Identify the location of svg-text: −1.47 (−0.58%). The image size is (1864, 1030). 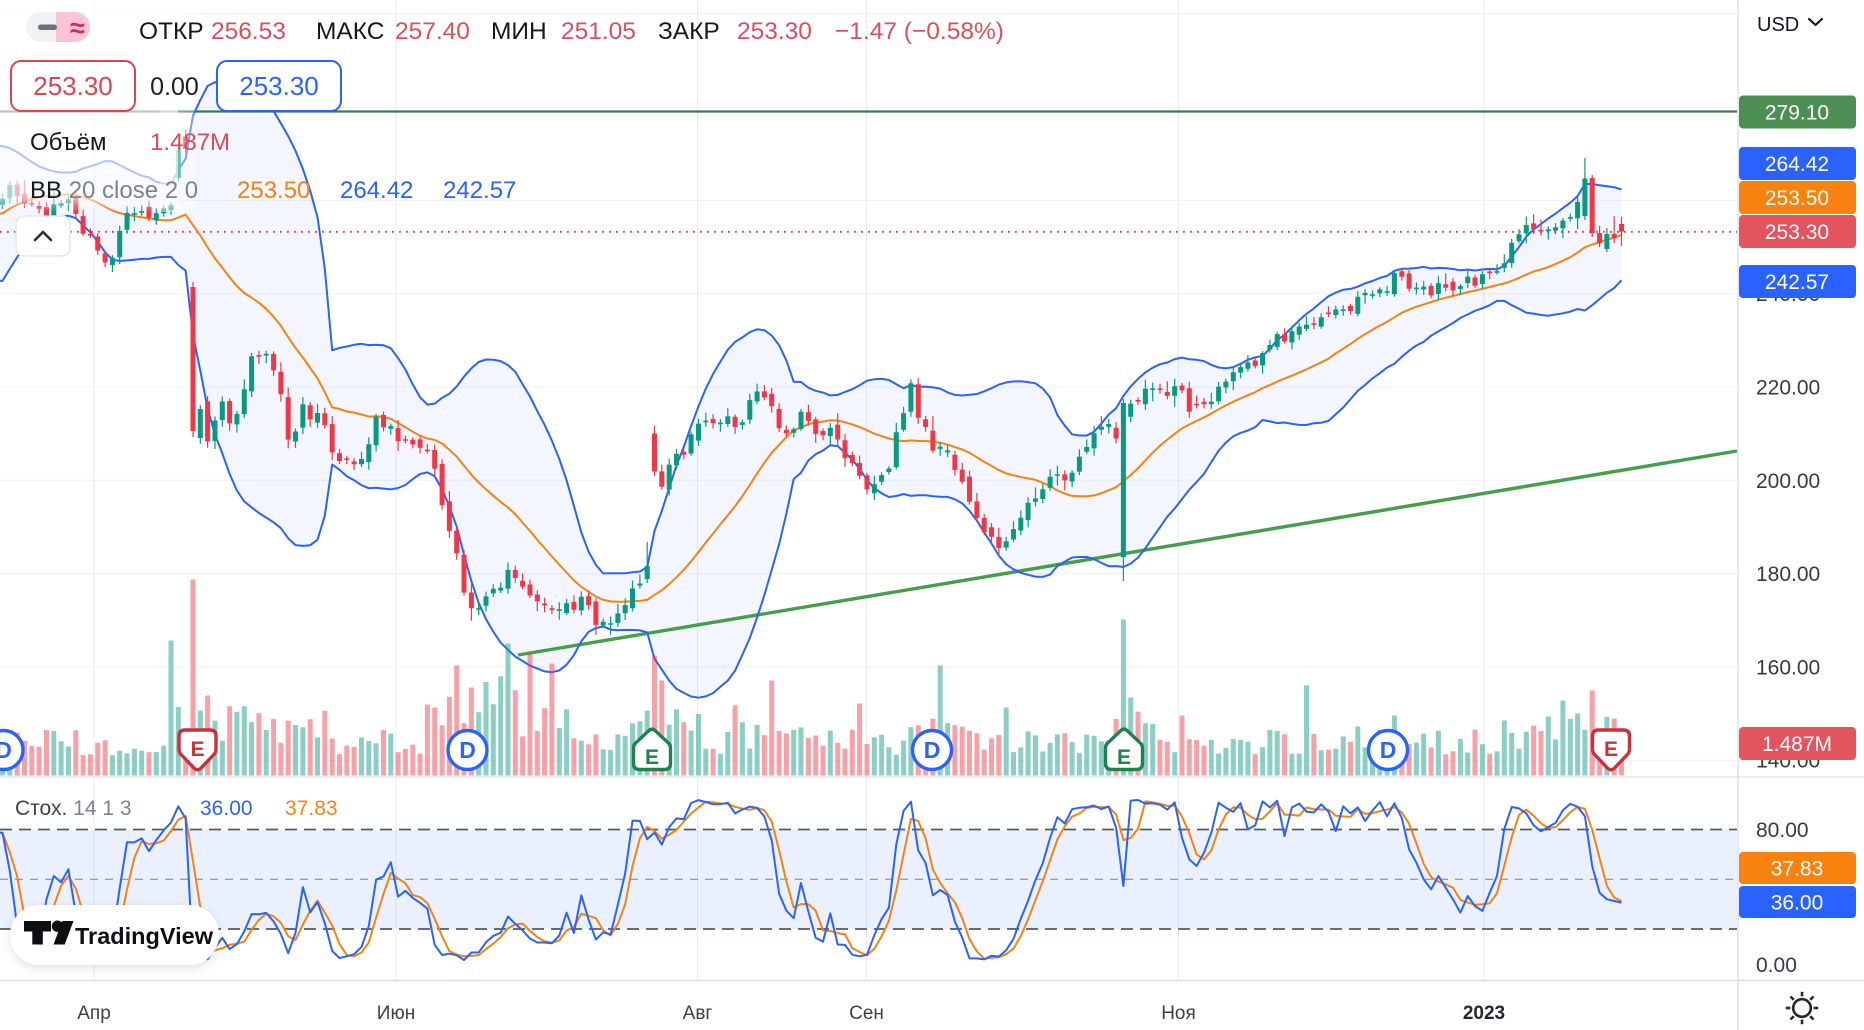
(919, 31).